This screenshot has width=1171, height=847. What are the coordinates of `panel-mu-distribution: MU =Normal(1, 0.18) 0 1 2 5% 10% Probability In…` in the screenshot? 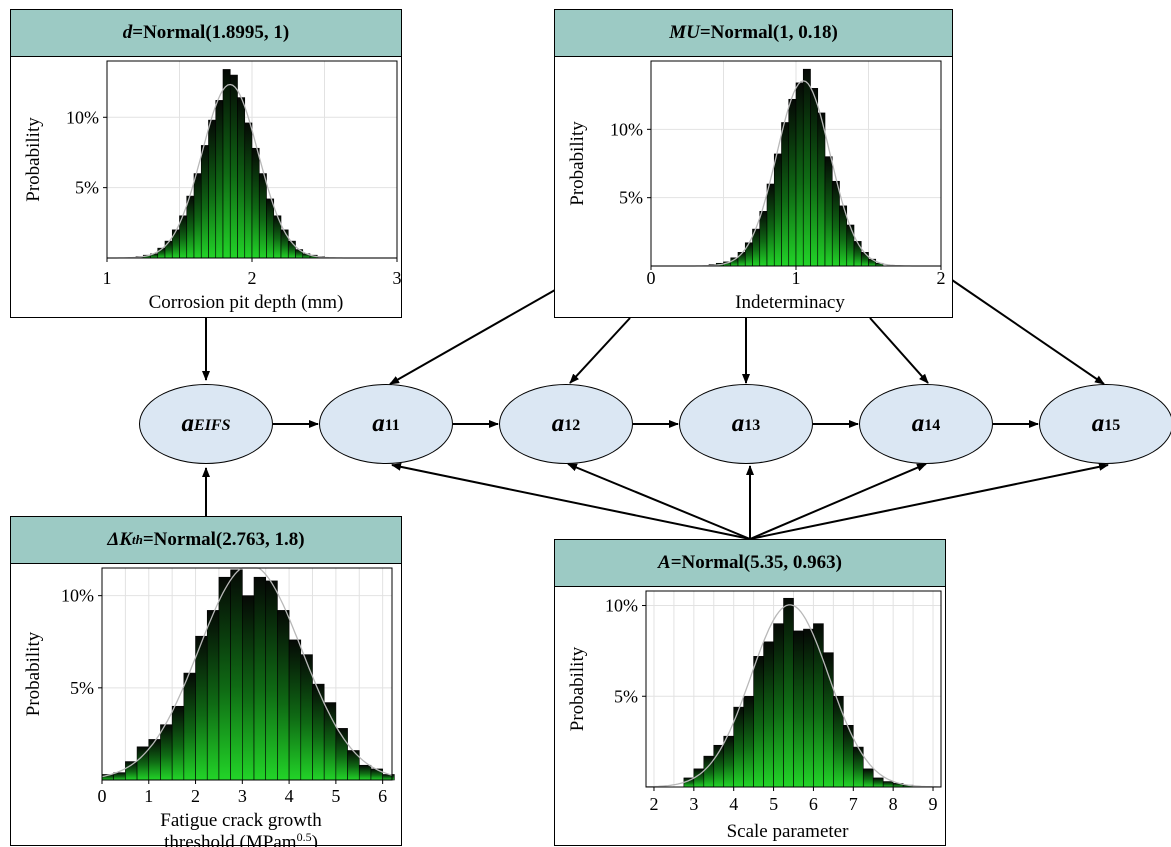 It's located at (753, 163).